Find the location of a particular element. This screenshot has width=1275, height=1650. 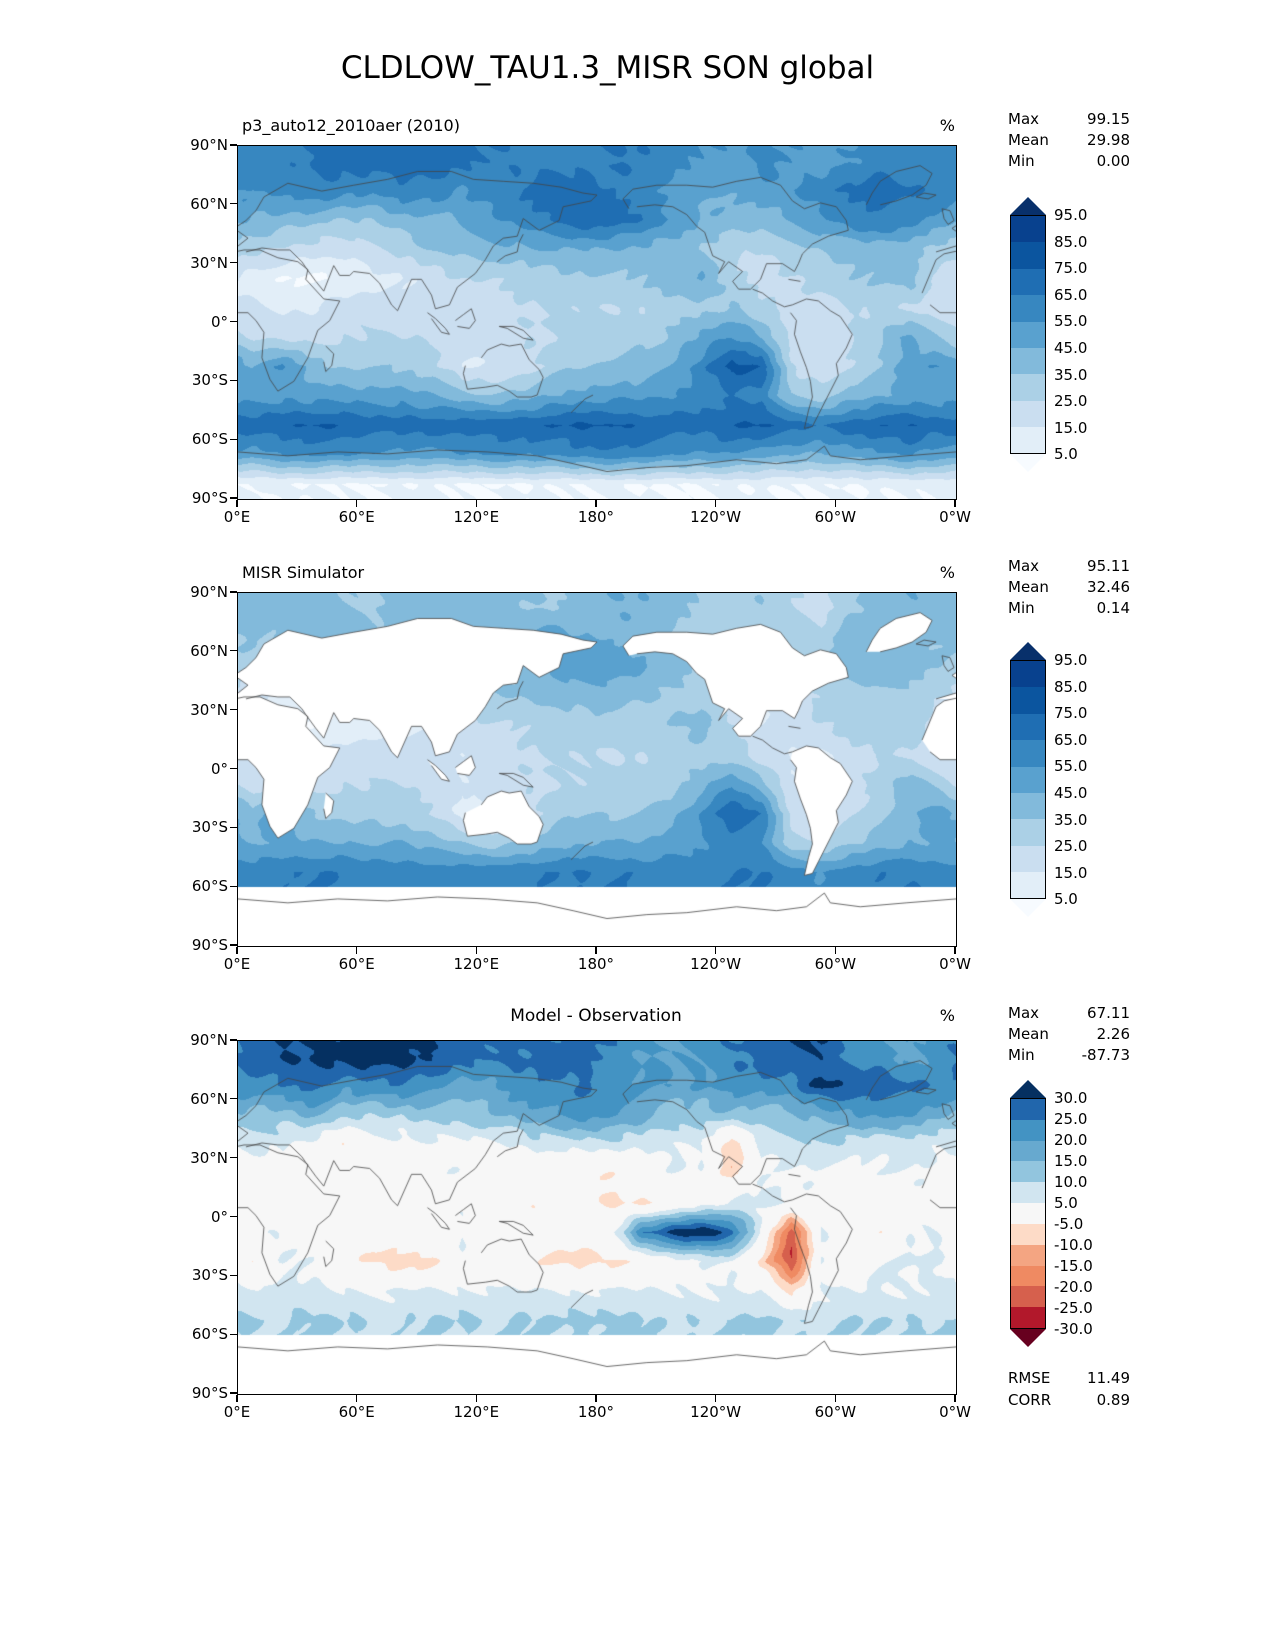

panel1-title: p3_auto12_2010aer (2010) is located at coordinates (351, 125).